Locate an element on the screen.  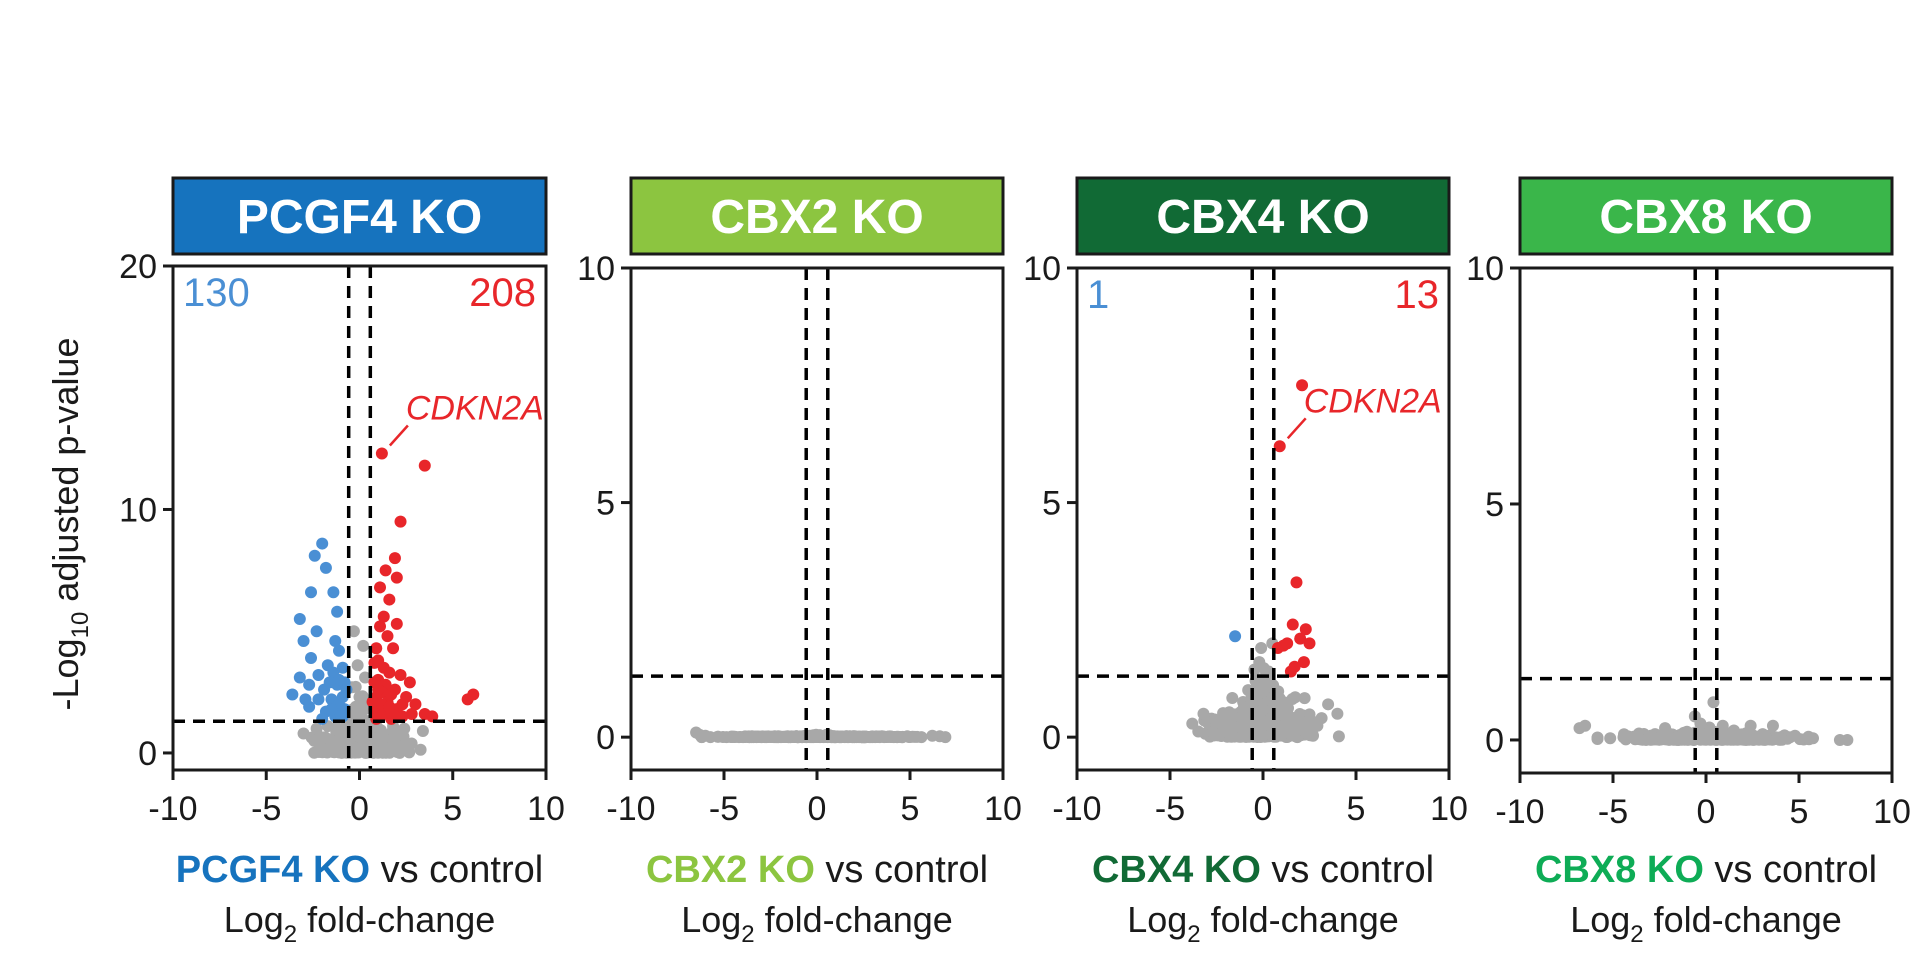
x-axis-gene: CBX4 KO is located at coordinates (1176, 870).